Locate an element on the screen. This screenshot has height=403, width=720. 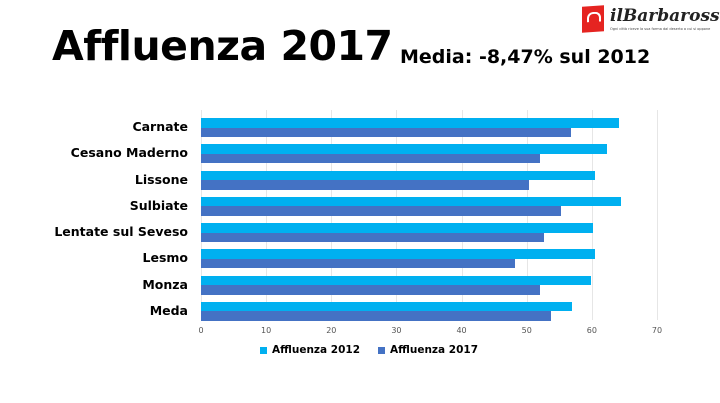
legend-item-2017: Affluenza 2017 is located at coordinates (428, 350).